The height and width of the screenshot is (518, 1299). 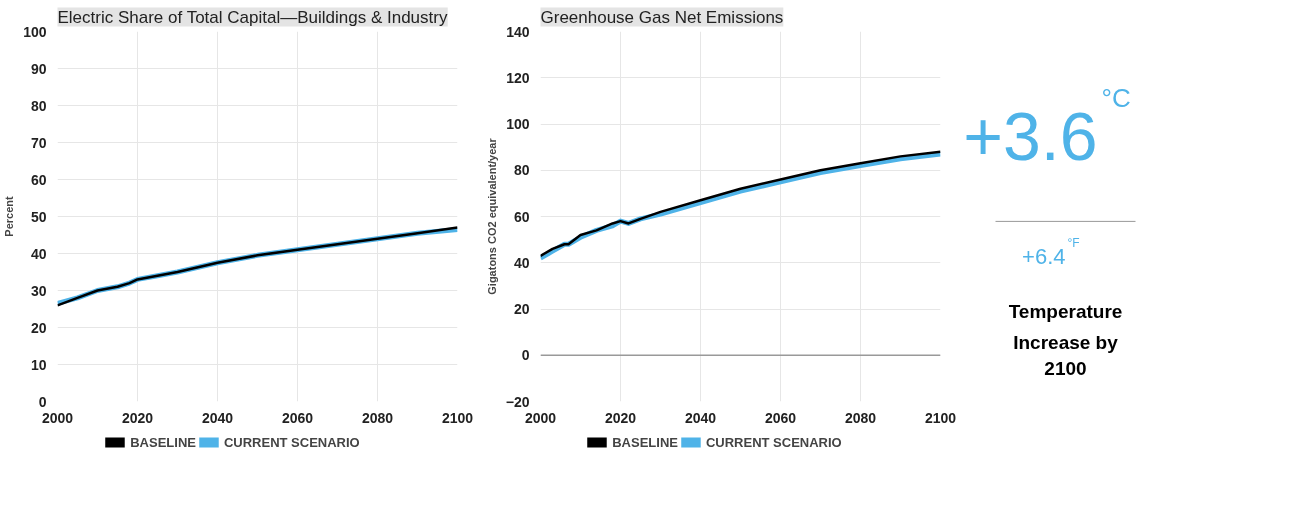 I want to click on y-axis-title: Percent, so click(x=9, y=216).